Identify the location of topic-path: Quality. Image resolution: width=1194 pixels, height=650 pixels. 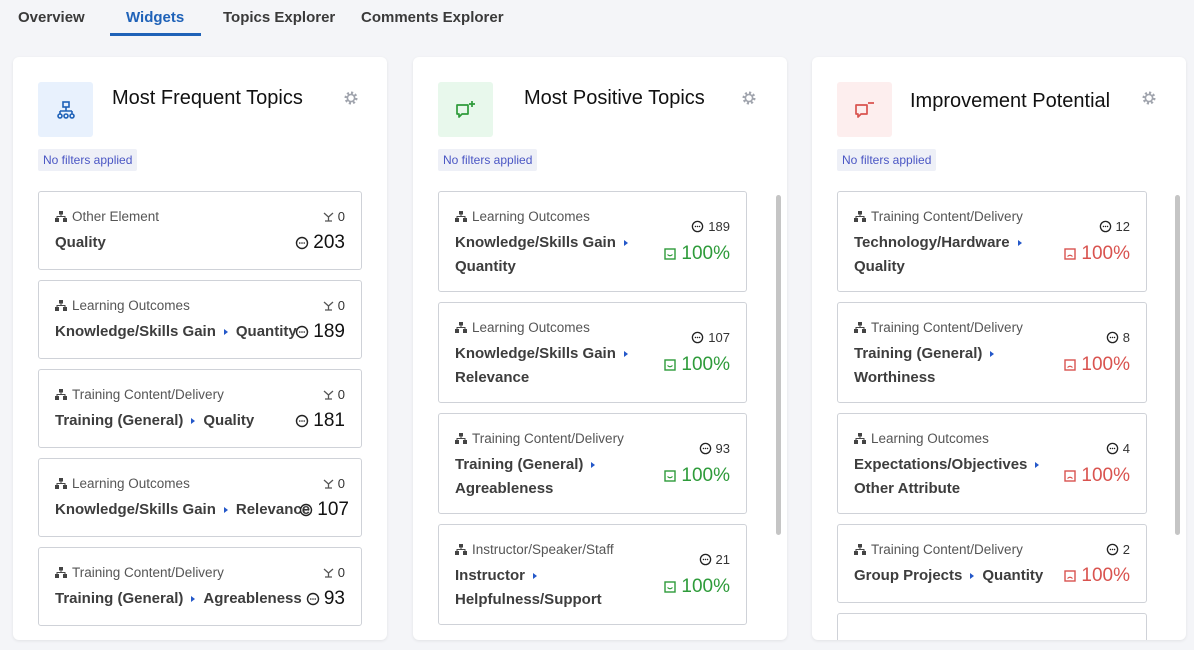
(80, 242).